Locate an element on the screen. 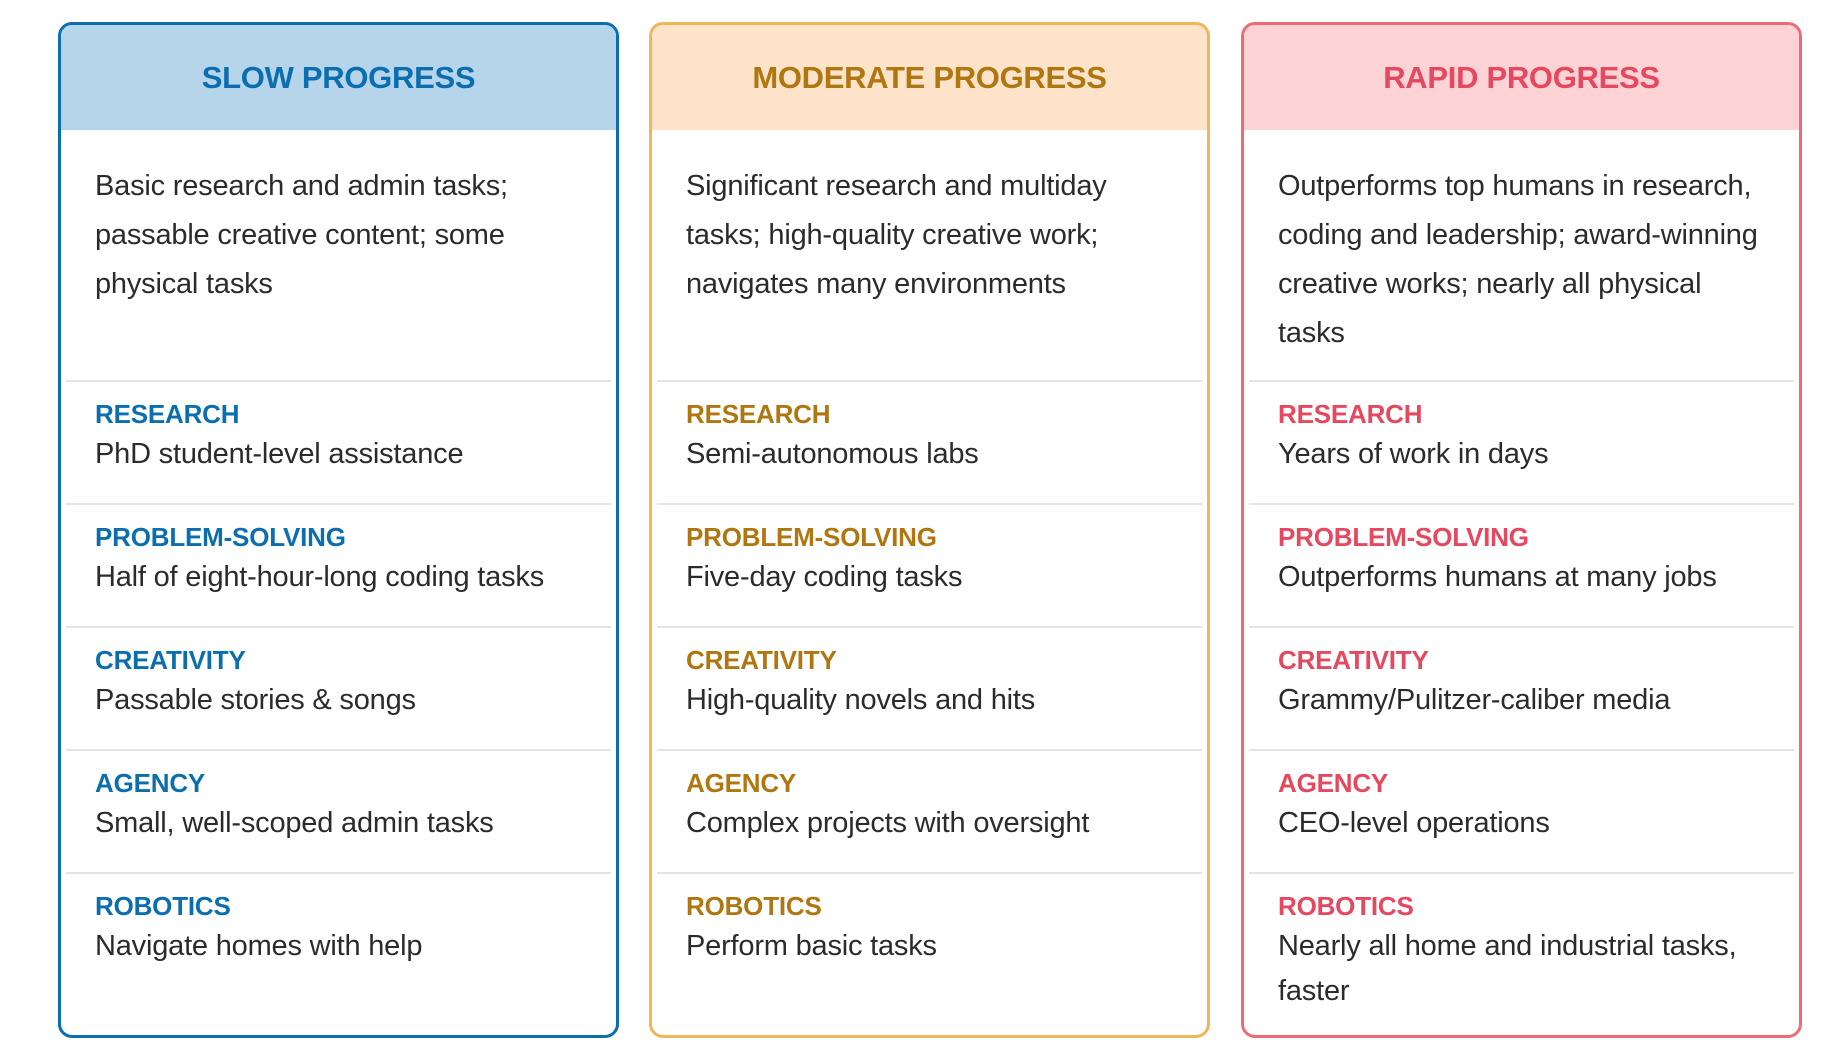  category-description: Navigate homes with help is located at coordinates (259, 946).